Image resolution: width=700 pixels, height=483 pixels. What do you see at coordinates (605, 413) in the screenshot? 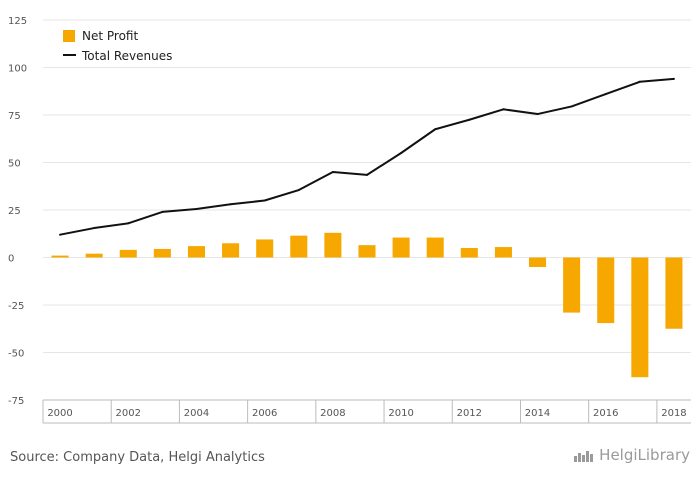
I see `x-tick-label: 2016` at bounding box center [605, 413].